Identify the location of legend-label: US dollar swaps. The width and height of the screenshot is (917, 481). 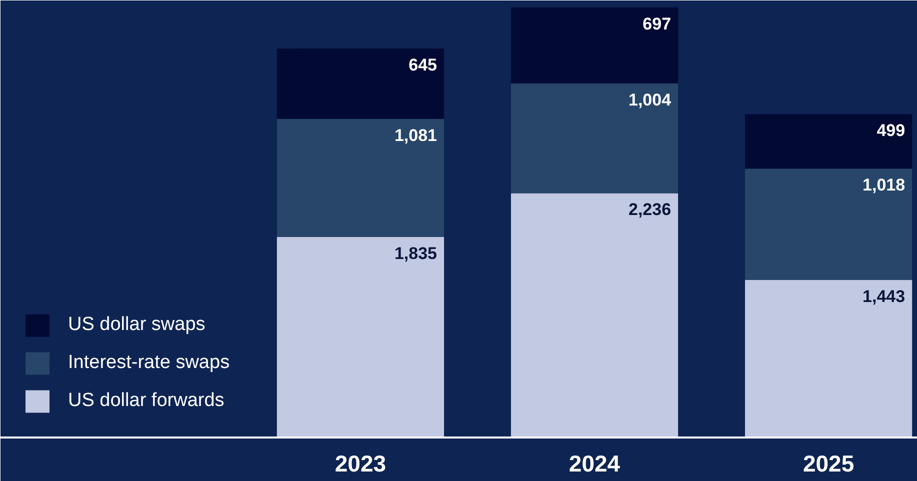
(137, 325).